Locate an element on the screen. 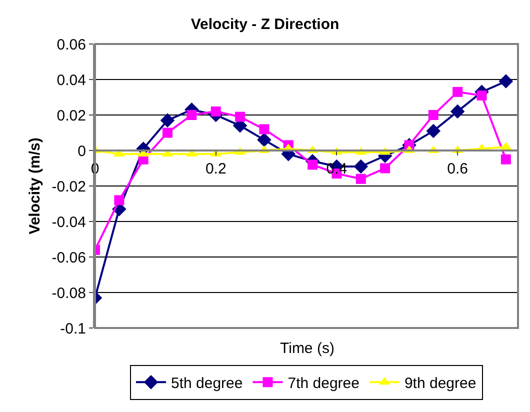 This screenshot has height=412, width=530. y-tick-label: 0.02 is located at coordinates (71, 115).